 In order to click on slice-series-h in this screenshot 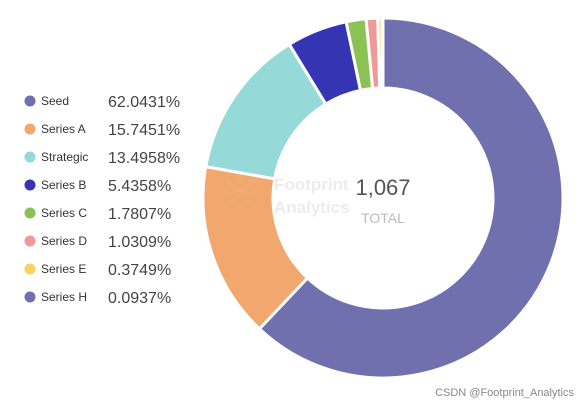, I will do `click(382, 53)`.